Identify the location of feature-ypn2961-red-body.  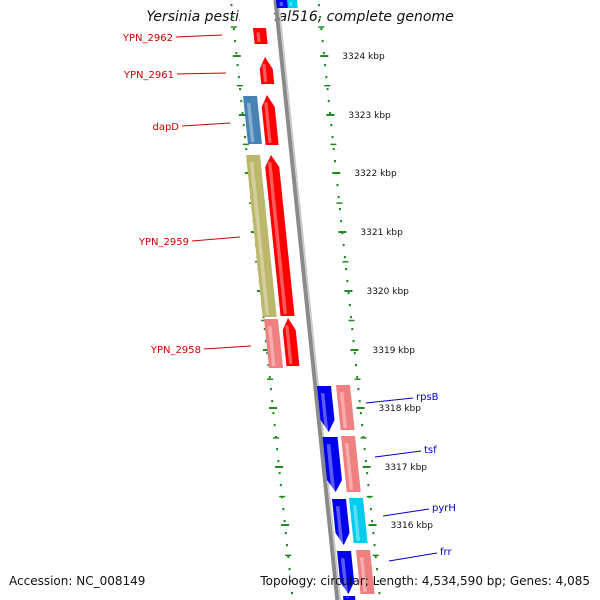
(267, 70).